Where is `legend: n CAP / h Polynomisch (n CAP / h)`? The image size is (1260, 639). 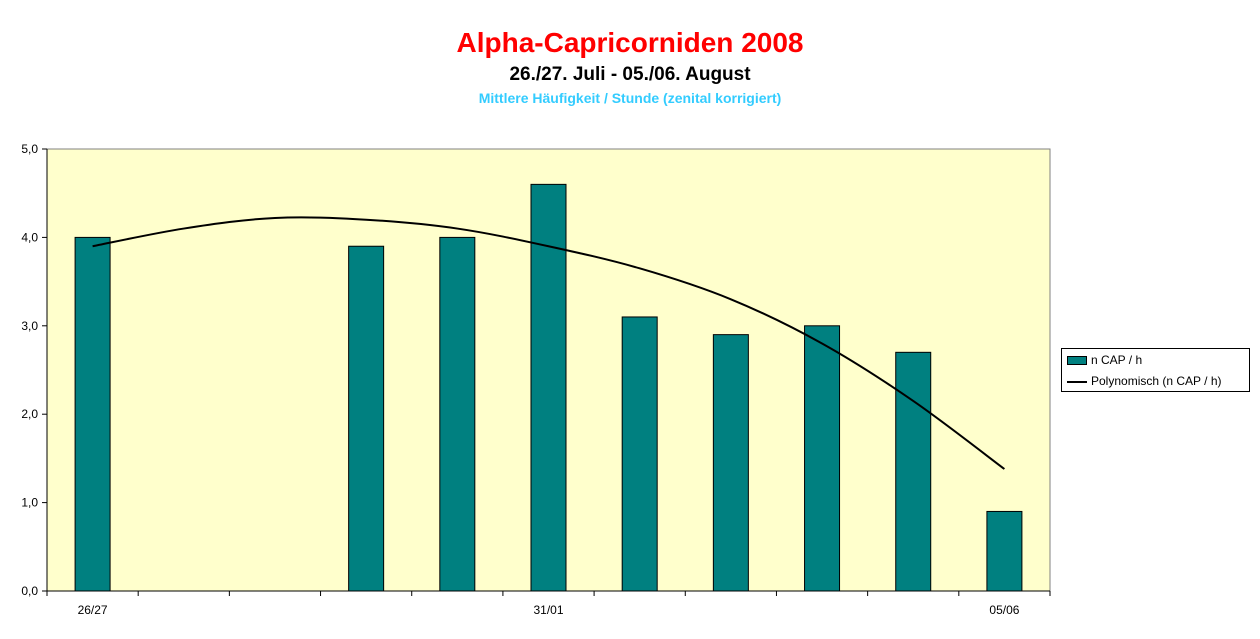 legend: n CAP / h Polynomisch (n CAP / h) is located at coordinates (1155, 370).